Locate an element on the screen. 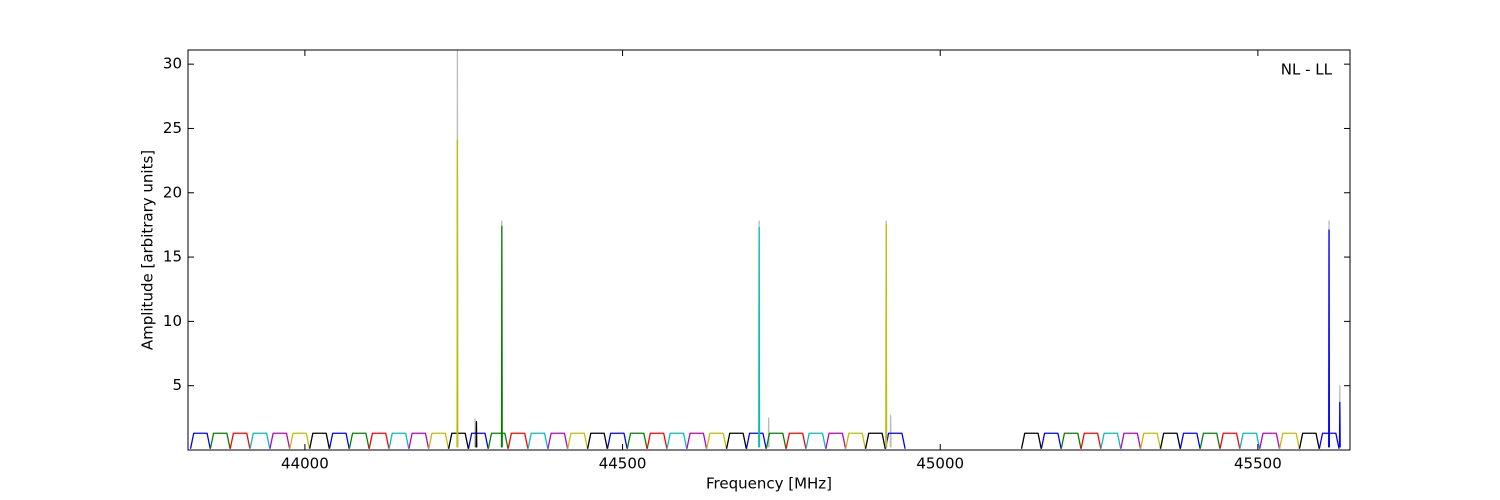 The image size is (1500, 500). annotation: NL - LL is located at coordinates (1307, 70).